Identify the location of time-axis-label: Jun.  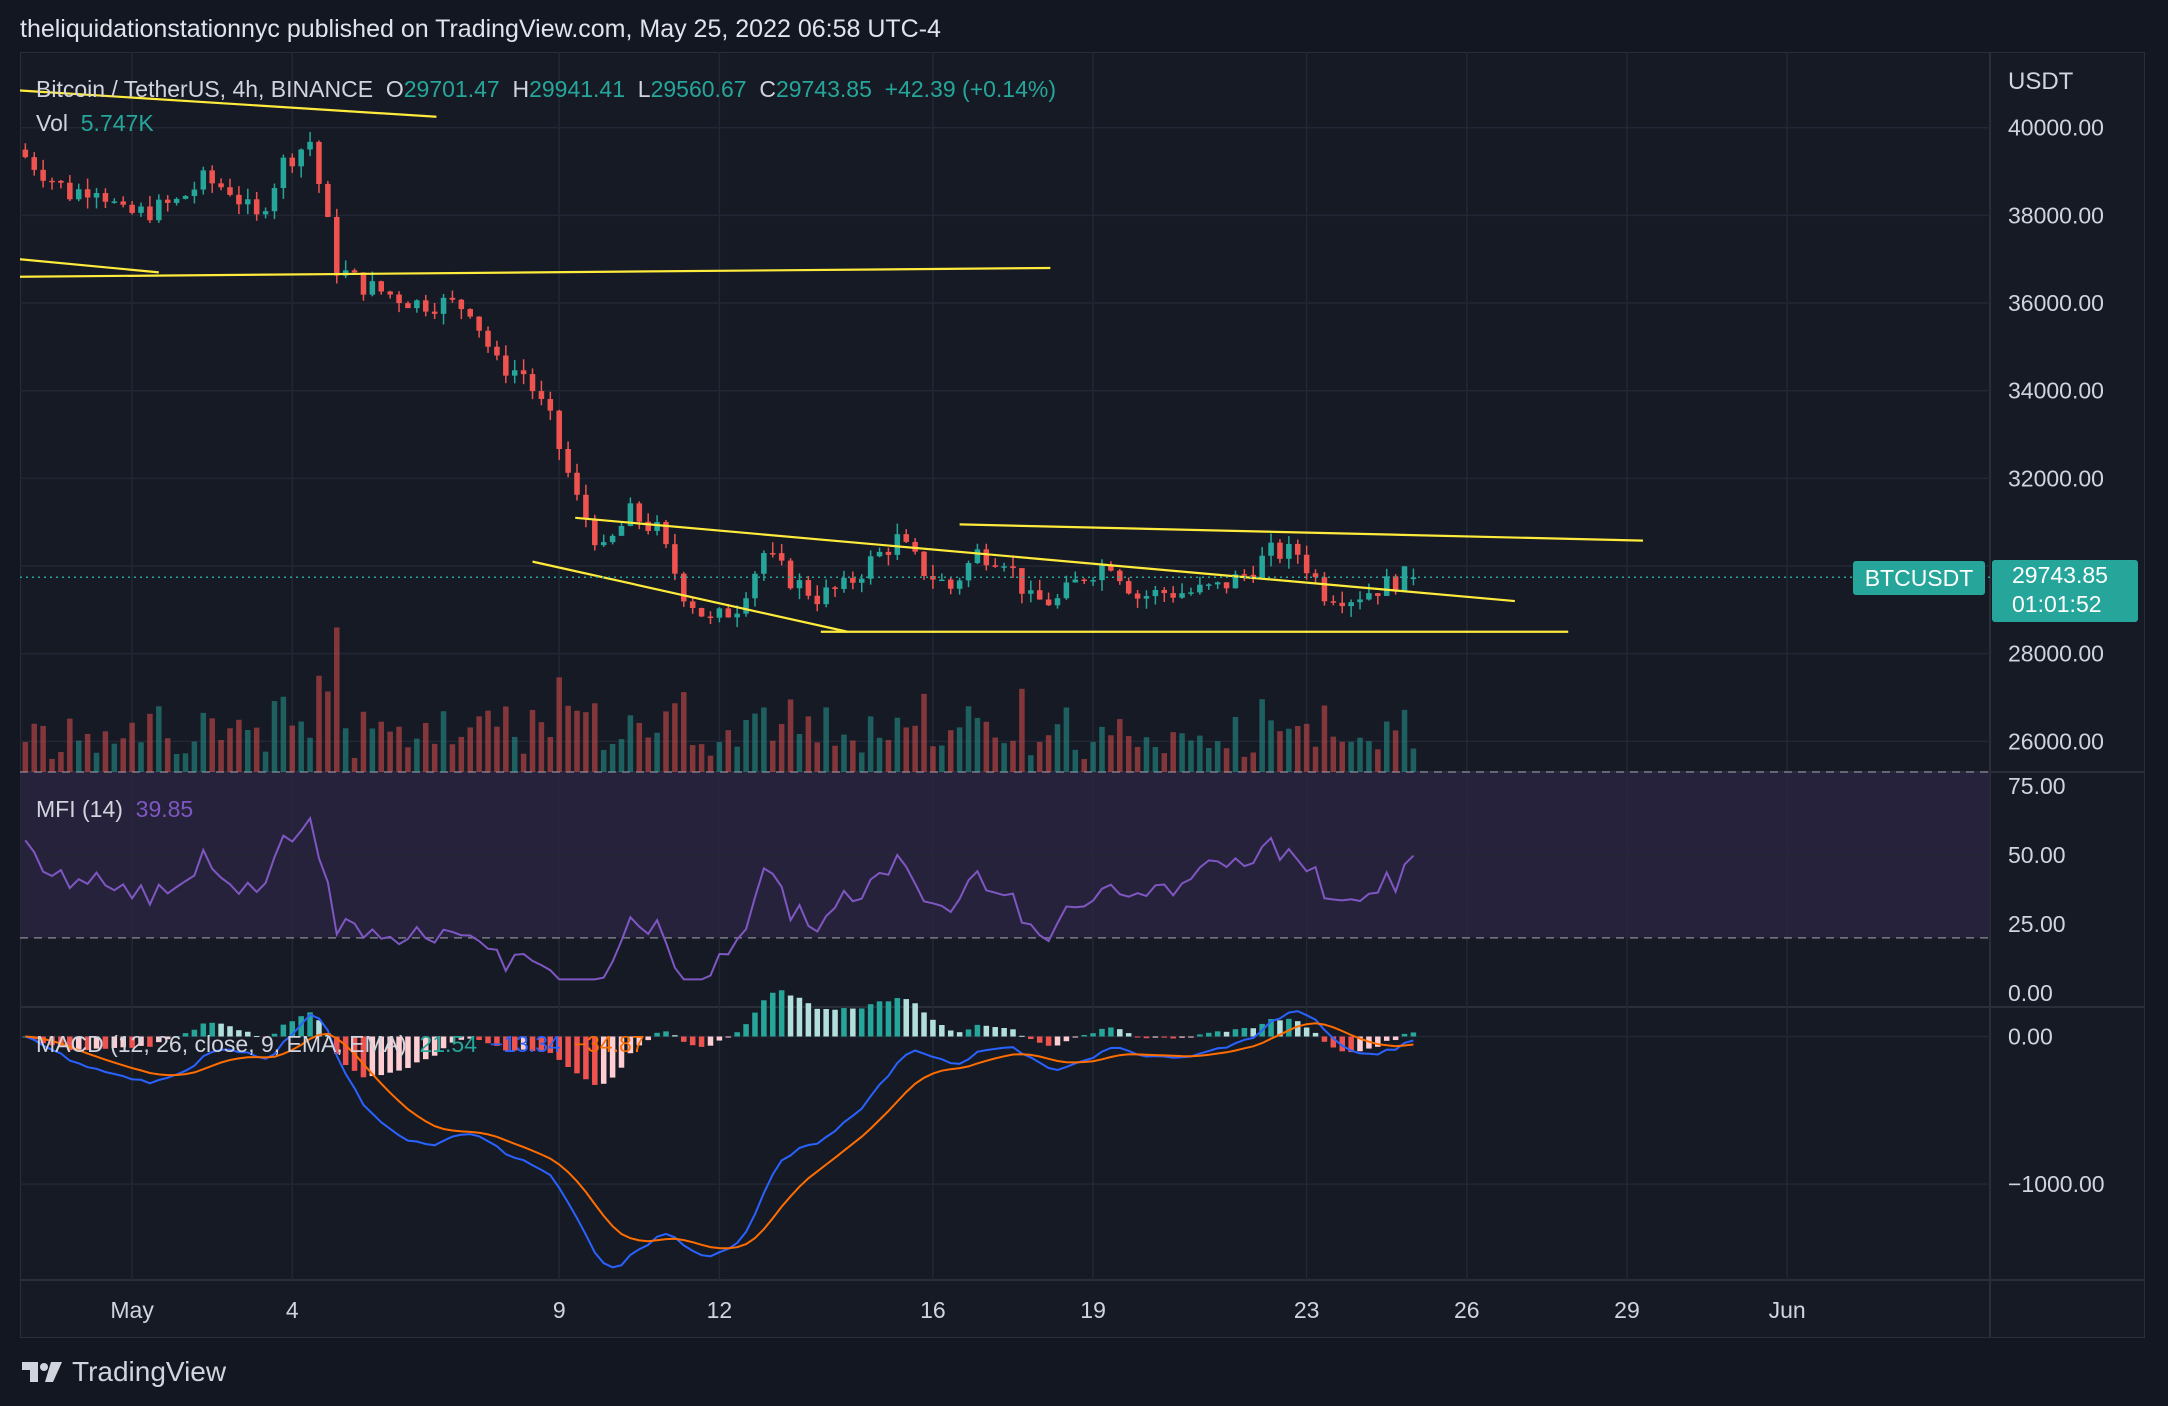
(1787, 1310).